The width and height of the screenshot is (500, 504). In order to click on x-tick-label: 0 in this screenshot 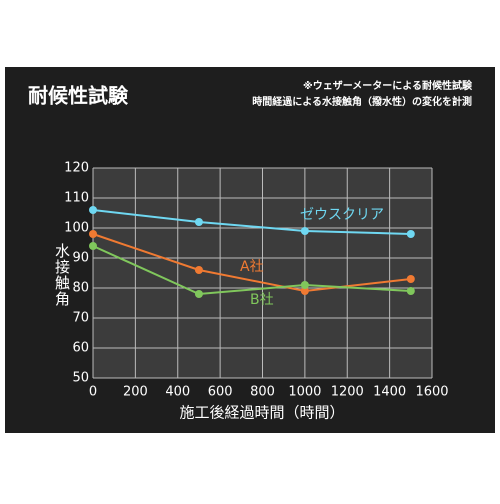, I will do `click(93, 392)`.